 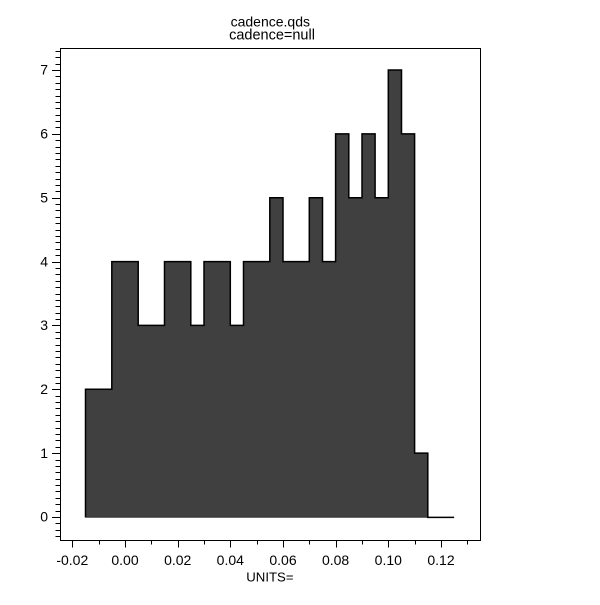 I want to click on svg-text: -0.02, so click(x=72, y=560).